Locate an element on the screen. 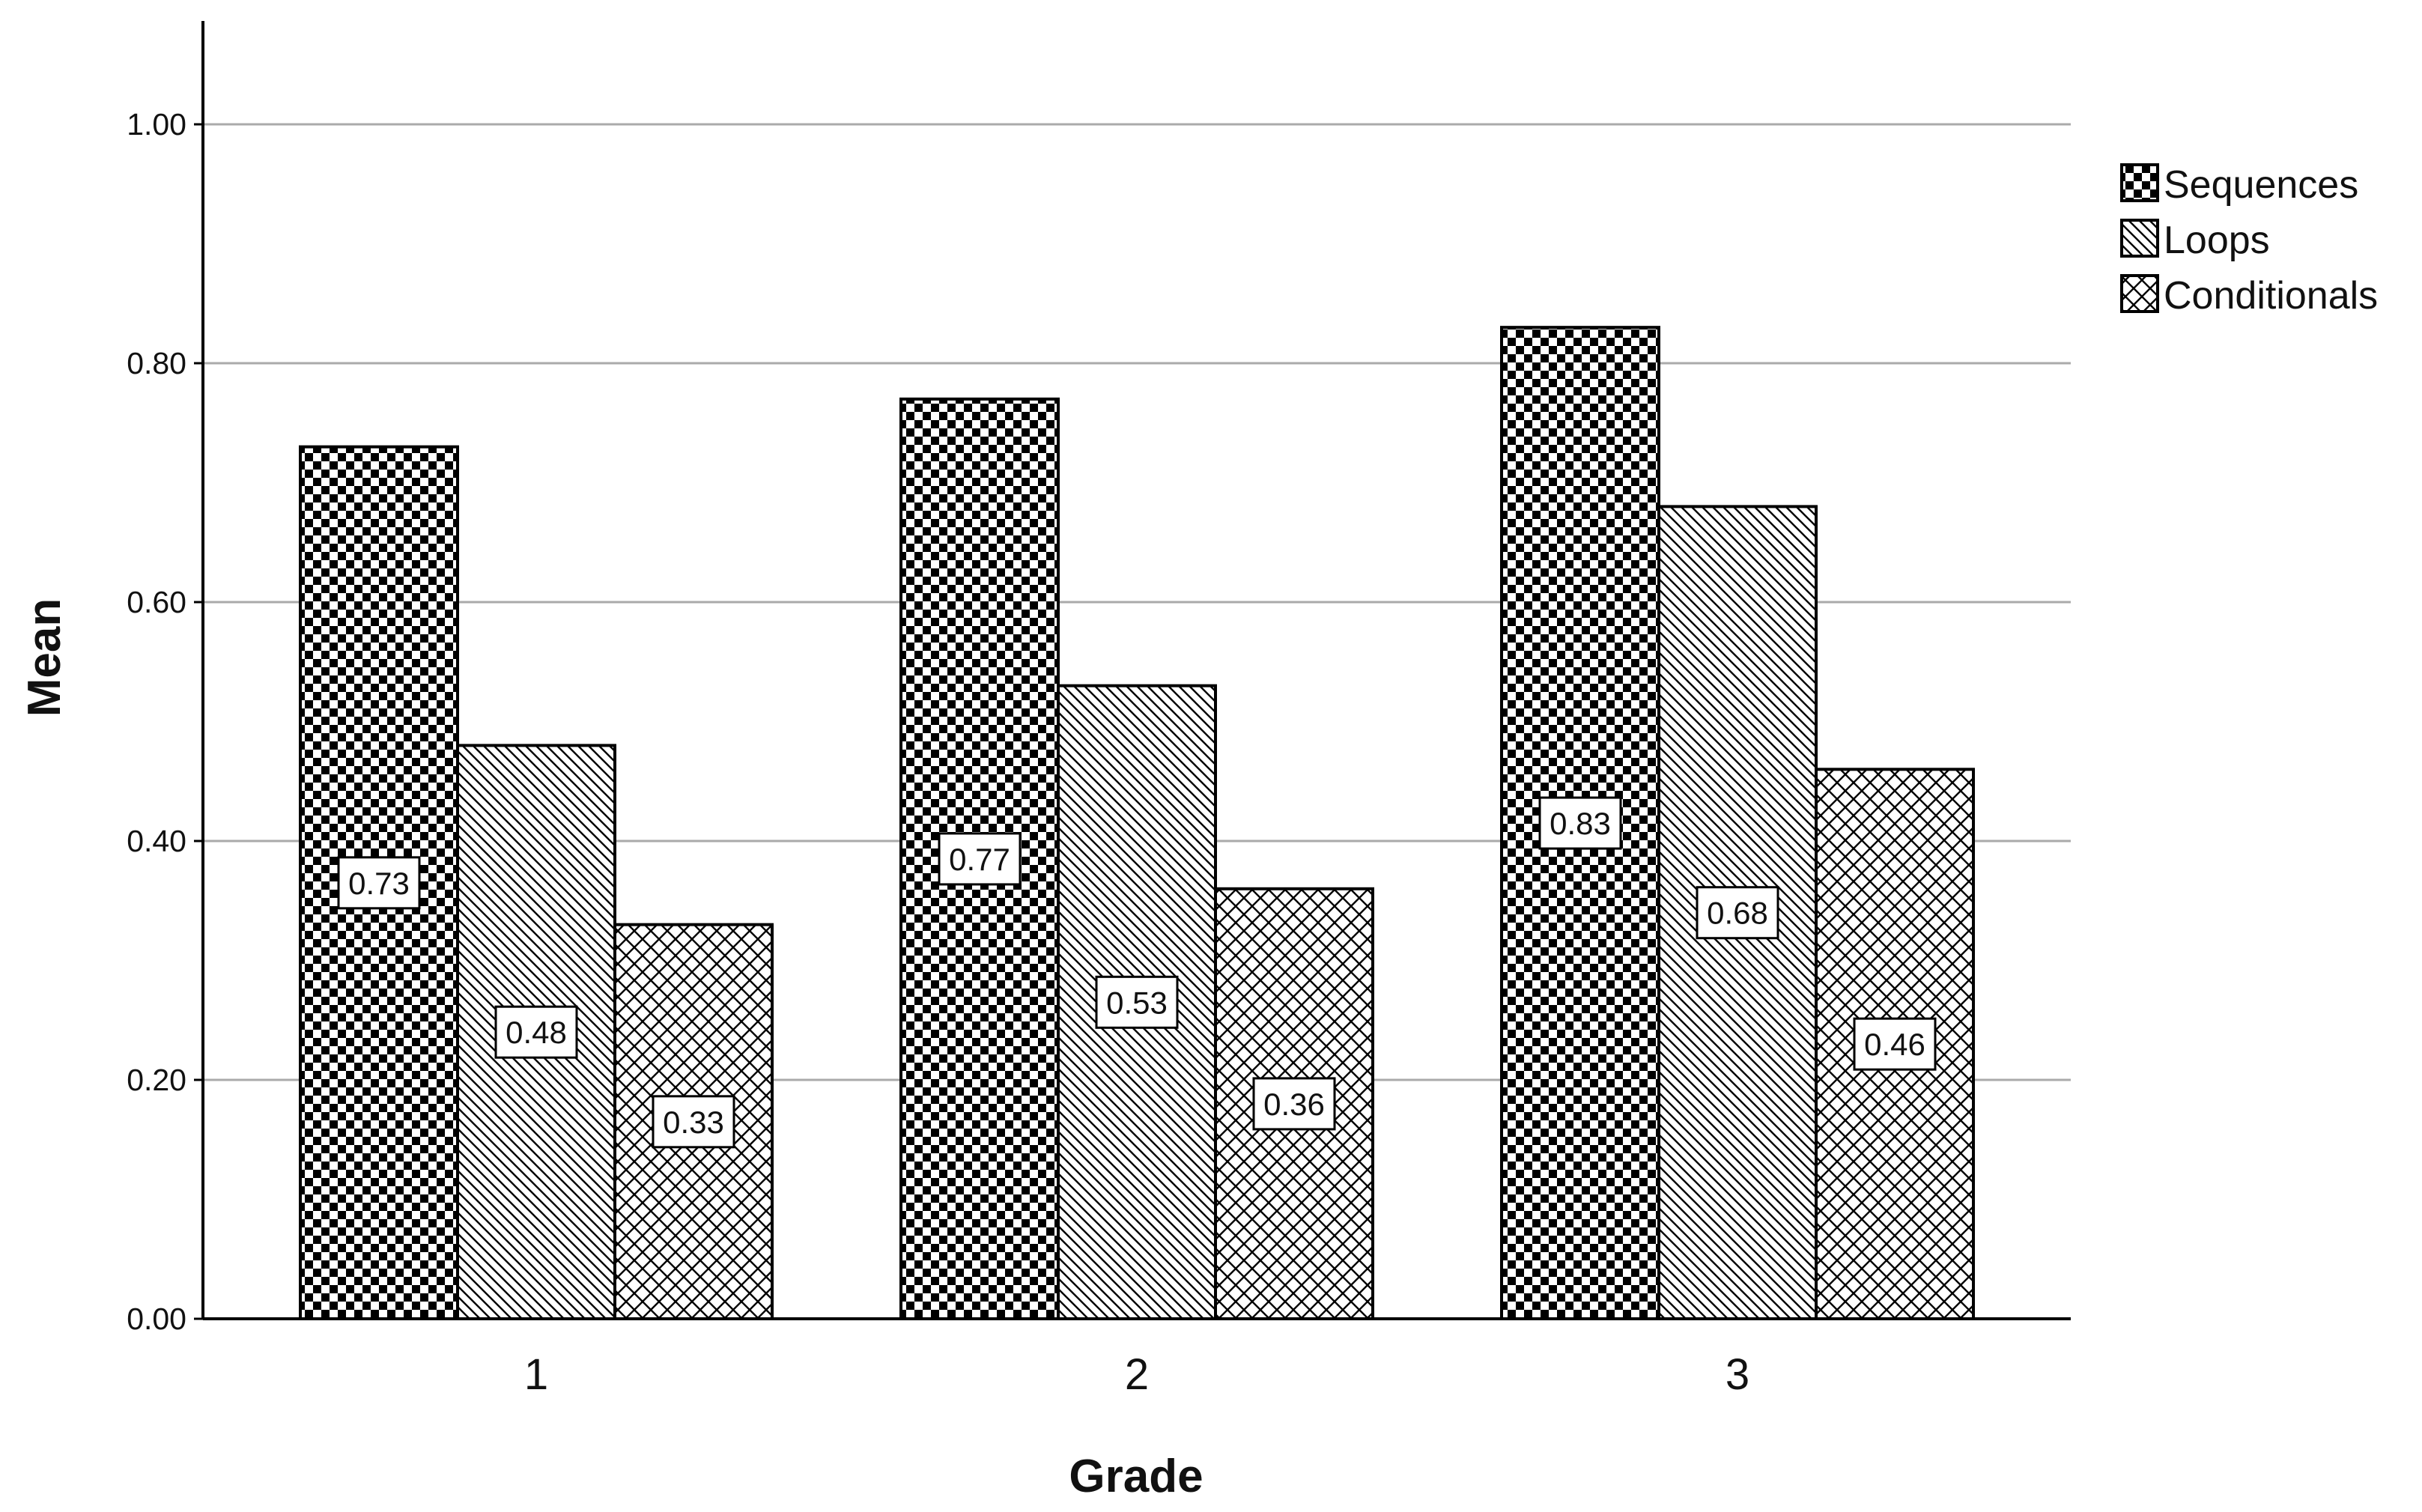 The height and width of the screenshot is (1512, 2422). legend-label: Loops is located at coordinates (2217, 240).